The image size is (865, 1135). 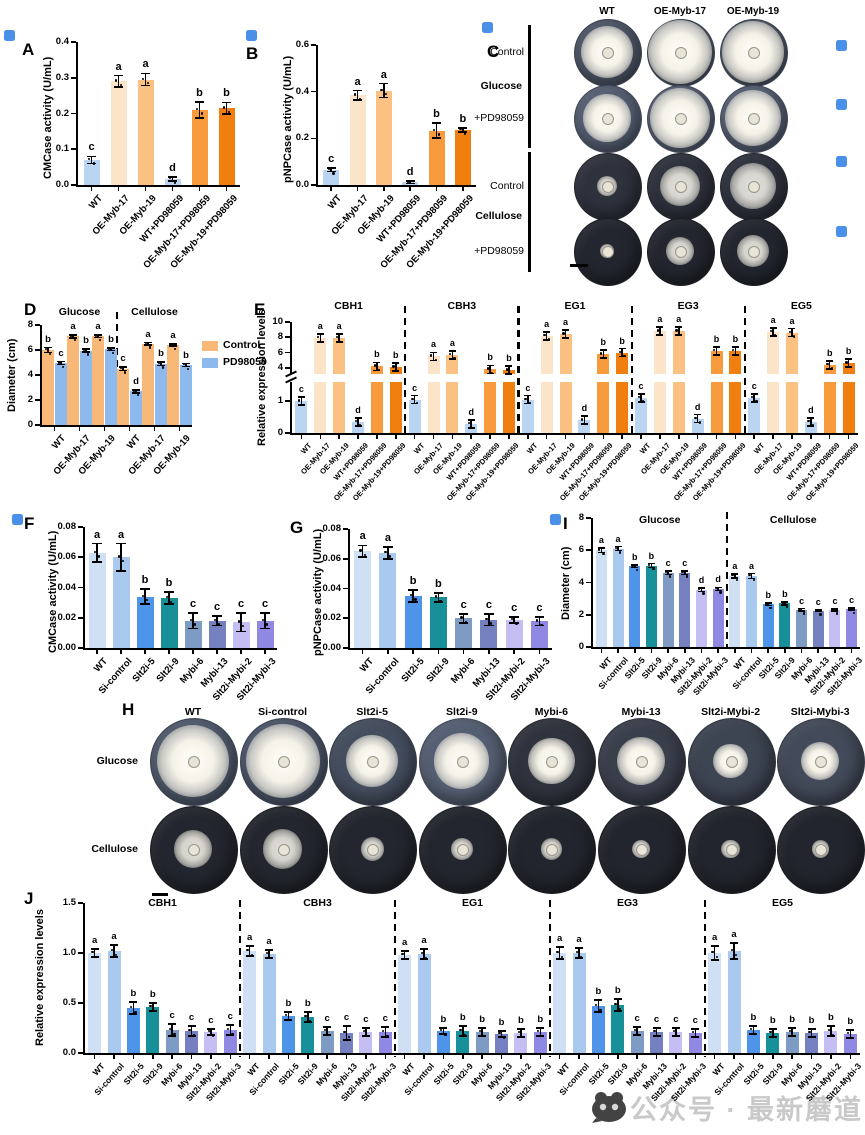 What do you see at coordinates (405, 369) in the screenshot?
I see `group-divider` at bounding box center [405, 369].